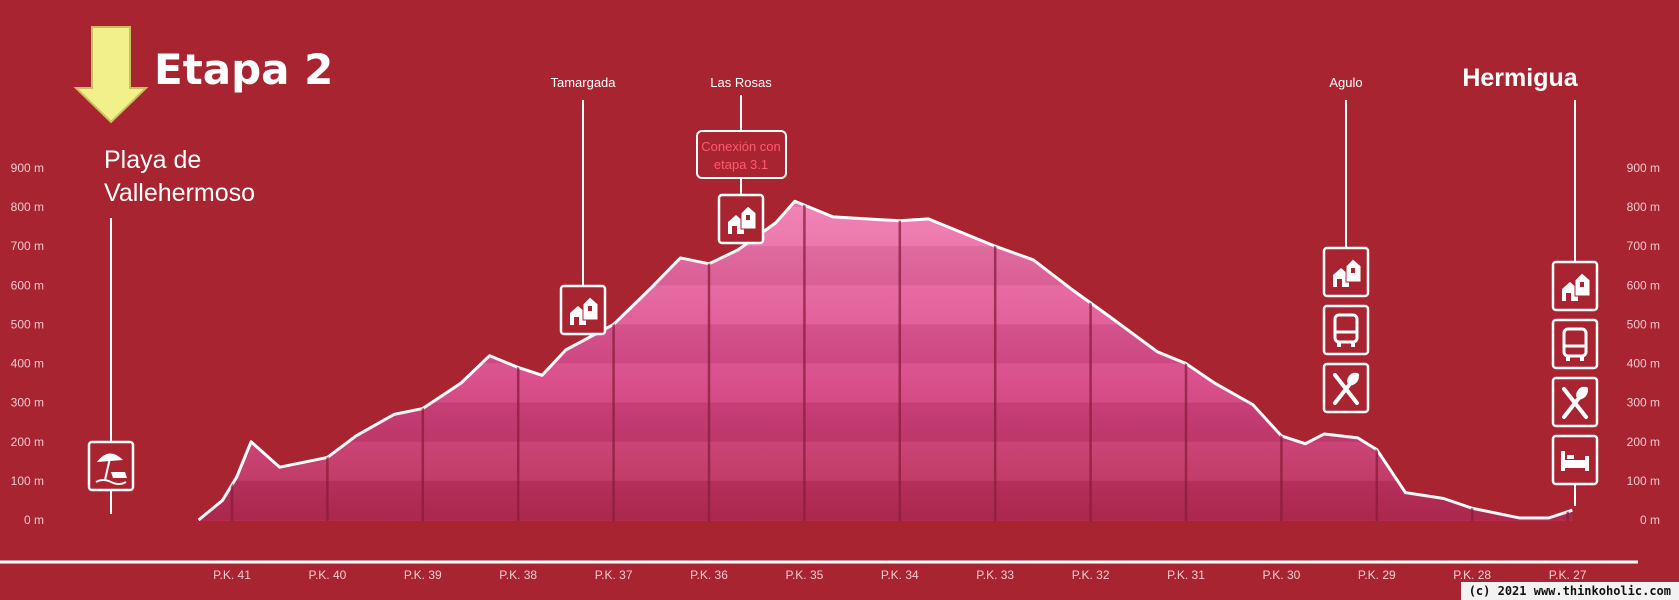 The image size is (1679, 600). What do you see at coordinates (1377, 575) in the screenshot?
I see `x-tick-label: P.K. 29` at bounding box center [1377, 575].